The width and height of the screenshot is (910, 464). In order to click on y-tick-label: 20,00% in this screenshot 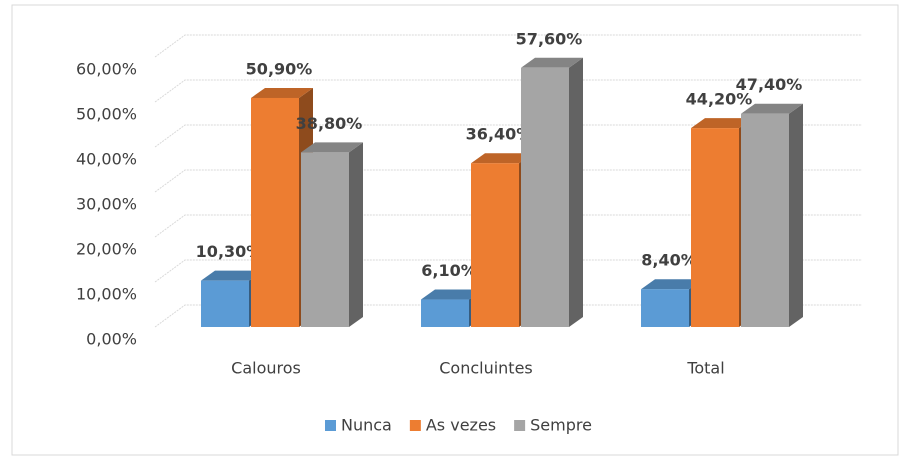, I will do `click(106, 249)`.